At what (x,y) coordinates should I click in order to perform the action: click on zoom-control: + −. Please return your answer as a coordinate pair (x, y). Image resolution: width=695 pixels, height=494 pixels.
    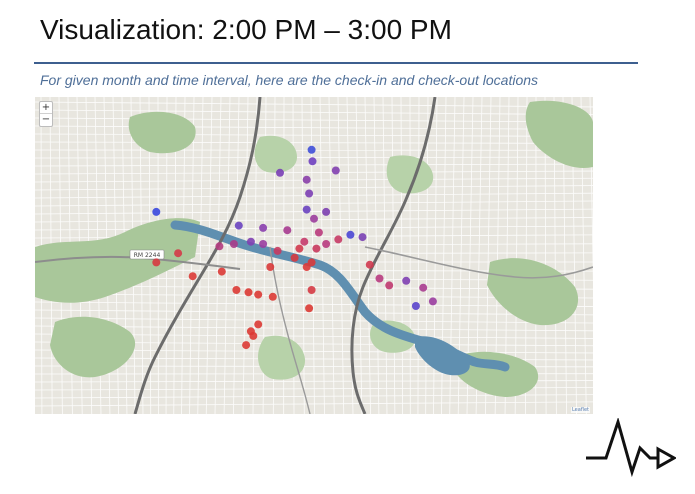
    Looking at the image, I should click on (46, 114).